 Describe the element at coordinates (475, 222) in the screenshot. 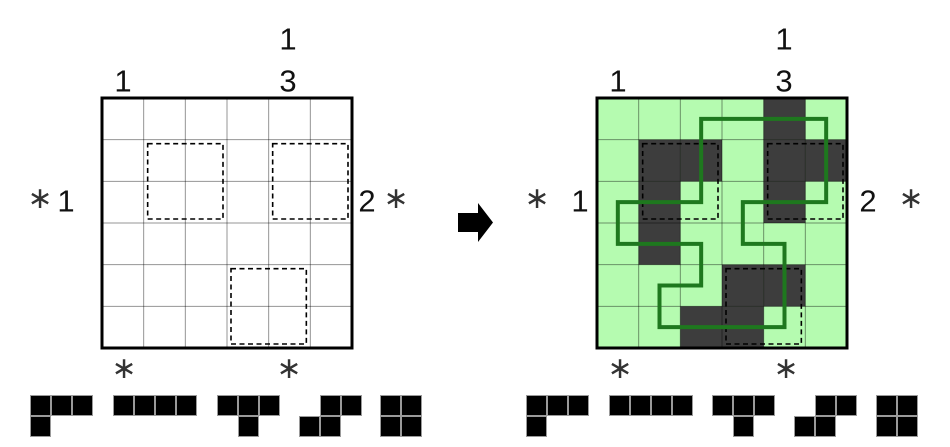

I see `arrow-right-icon` at that location.